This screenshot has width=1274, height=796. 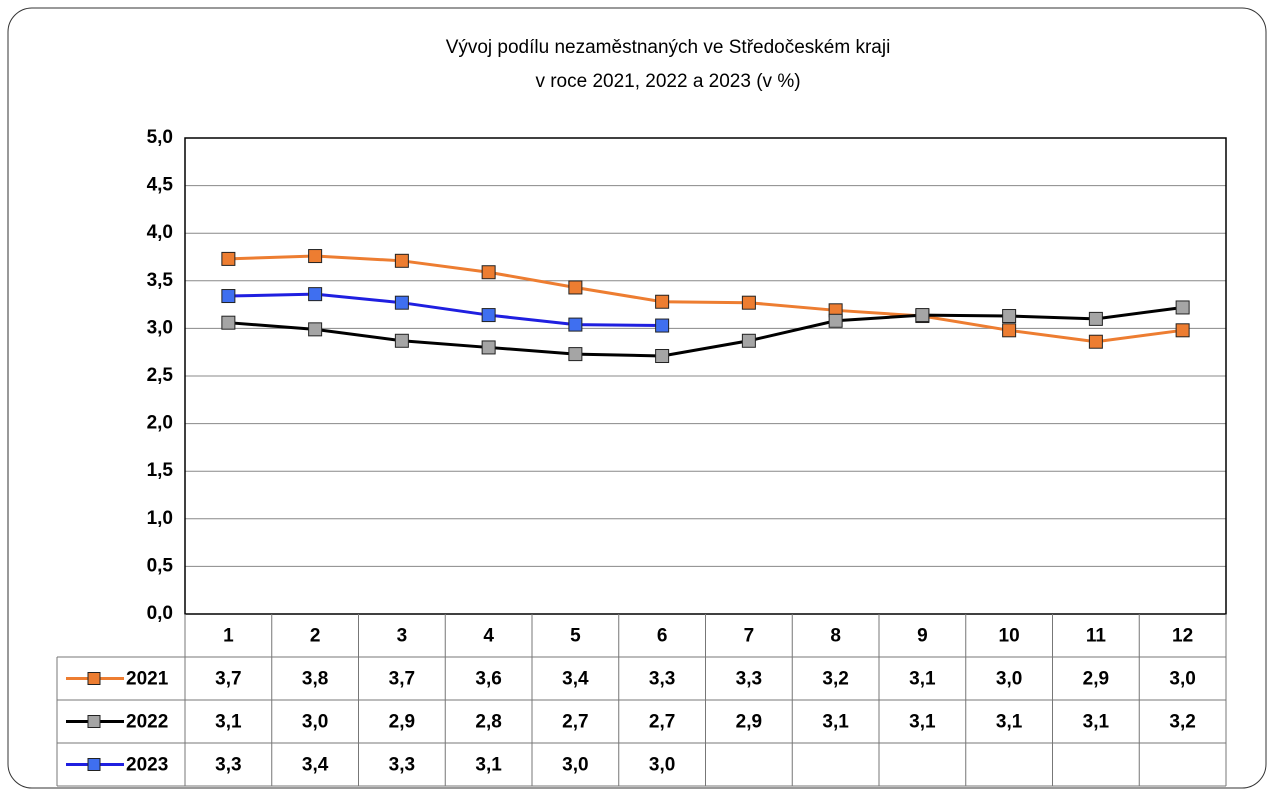 What do you see at coordinates (147, 722) in the screenshot?
I see `legend-label: 2022` at bounding box center [147, 722].